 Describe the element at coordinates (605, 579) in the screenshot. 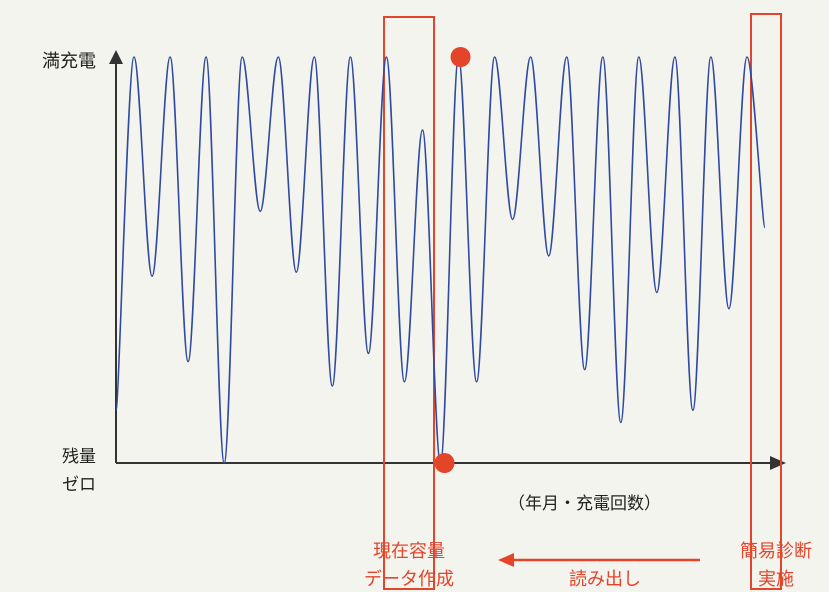

I see `read-out-label: 読み出し` at that location.